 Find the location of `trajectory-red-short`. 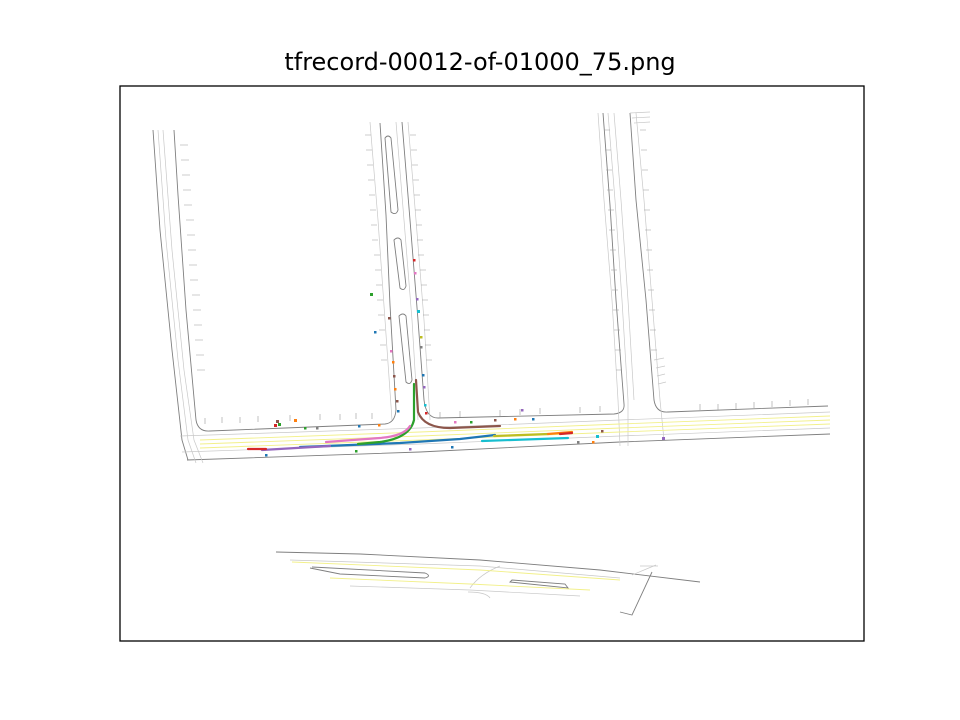

trajectory-red-short is located at coordinates (566, 433).